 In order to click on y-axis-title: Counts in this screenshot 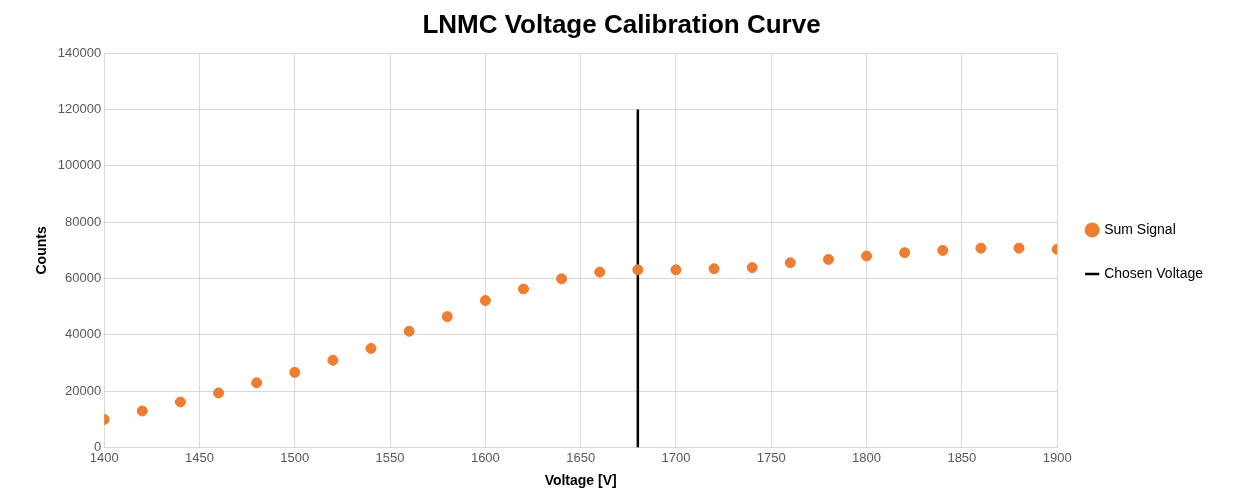, I will do `click(41, 250)`.